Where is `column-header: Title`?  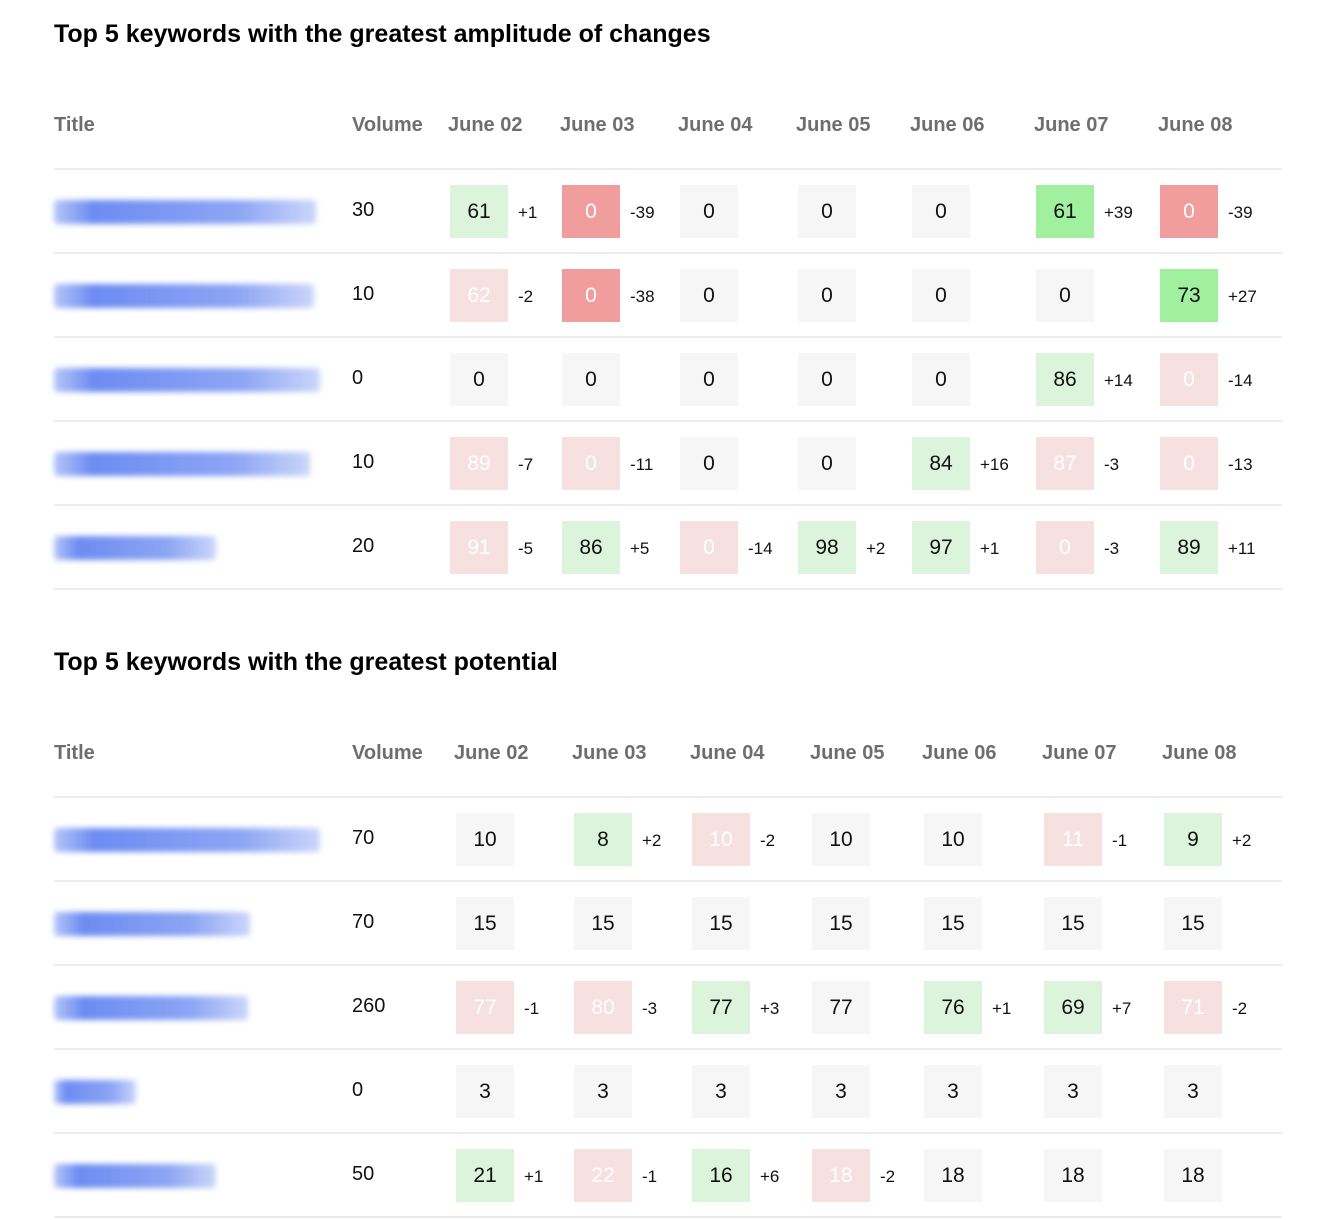
column-header: Title is located at coordinates (74, 753).